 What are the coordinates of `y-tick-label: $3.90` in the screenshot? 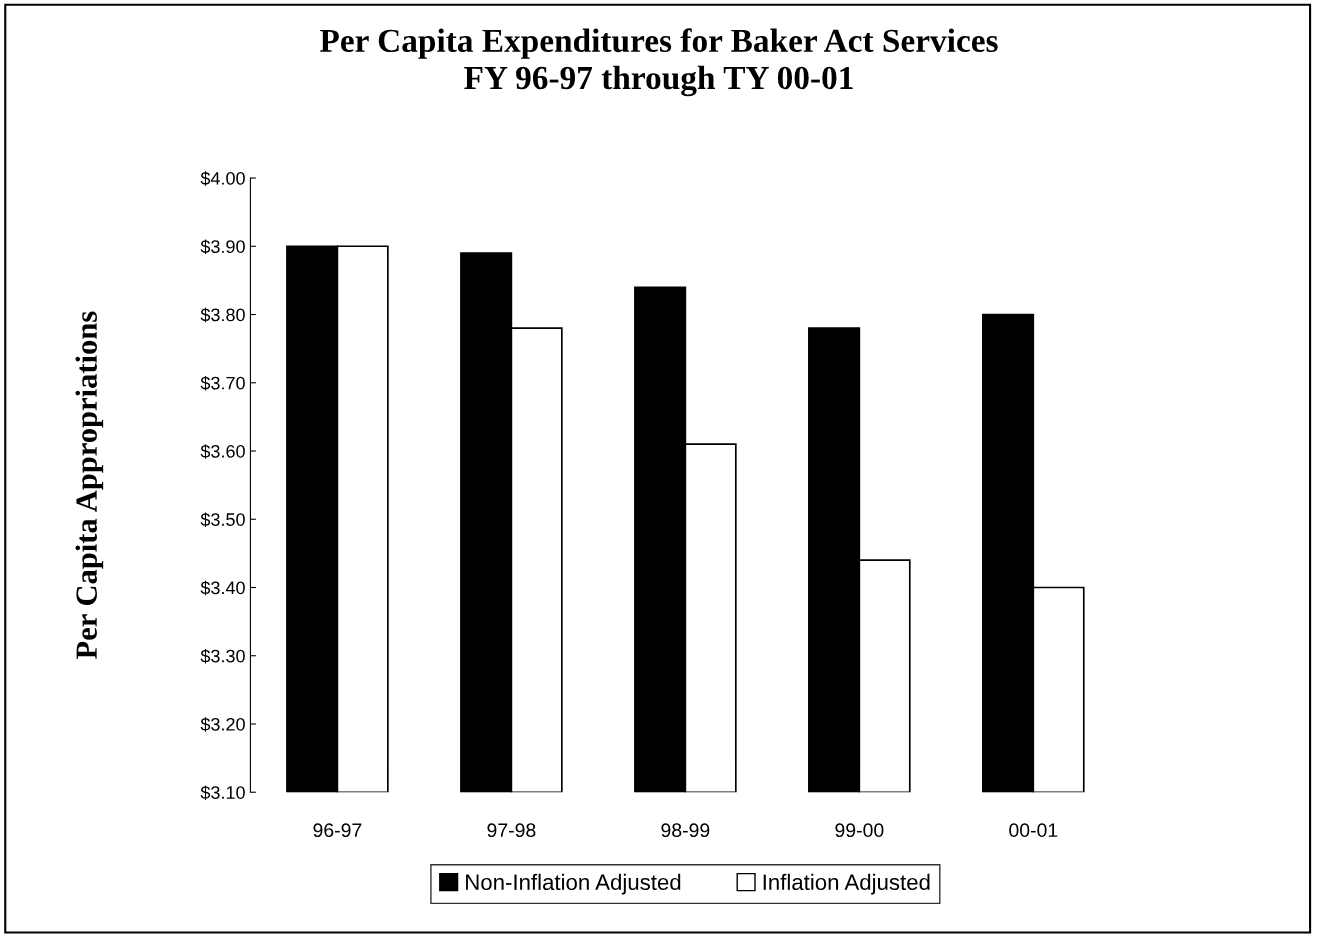 It's located at (222, 247).